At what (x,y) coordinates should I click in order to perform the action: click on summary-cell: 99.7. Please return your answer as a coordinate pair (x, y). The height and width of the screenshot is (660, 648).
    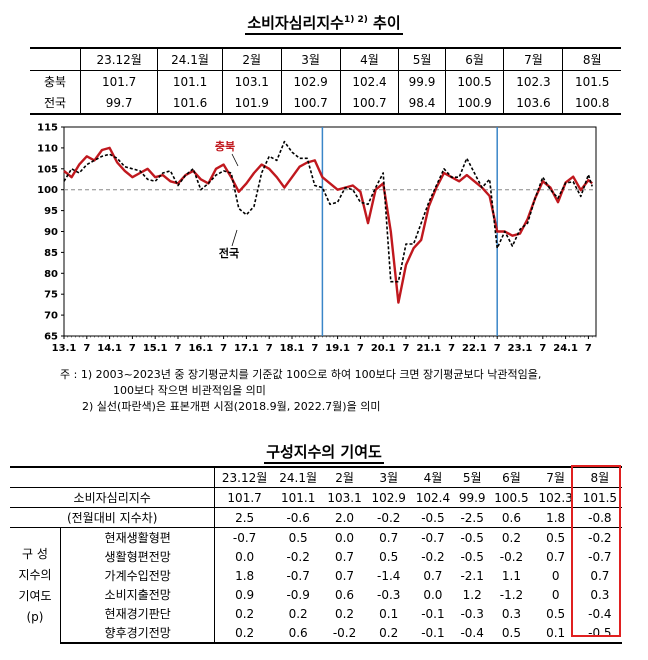
    Looking at the image, I should click on (119, 103).